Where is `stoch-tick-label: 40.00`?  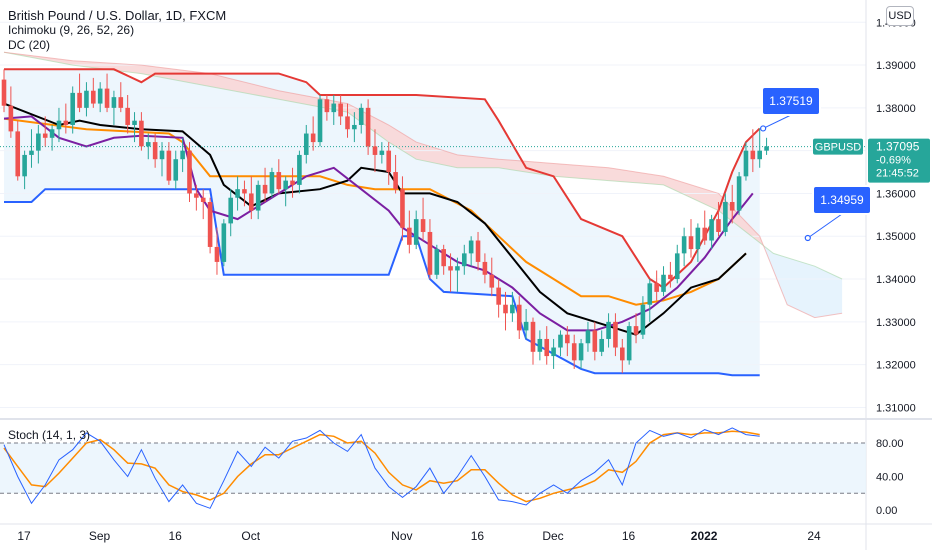
stoch-tick-label: 40.00 is located at coordinates (890, 478).